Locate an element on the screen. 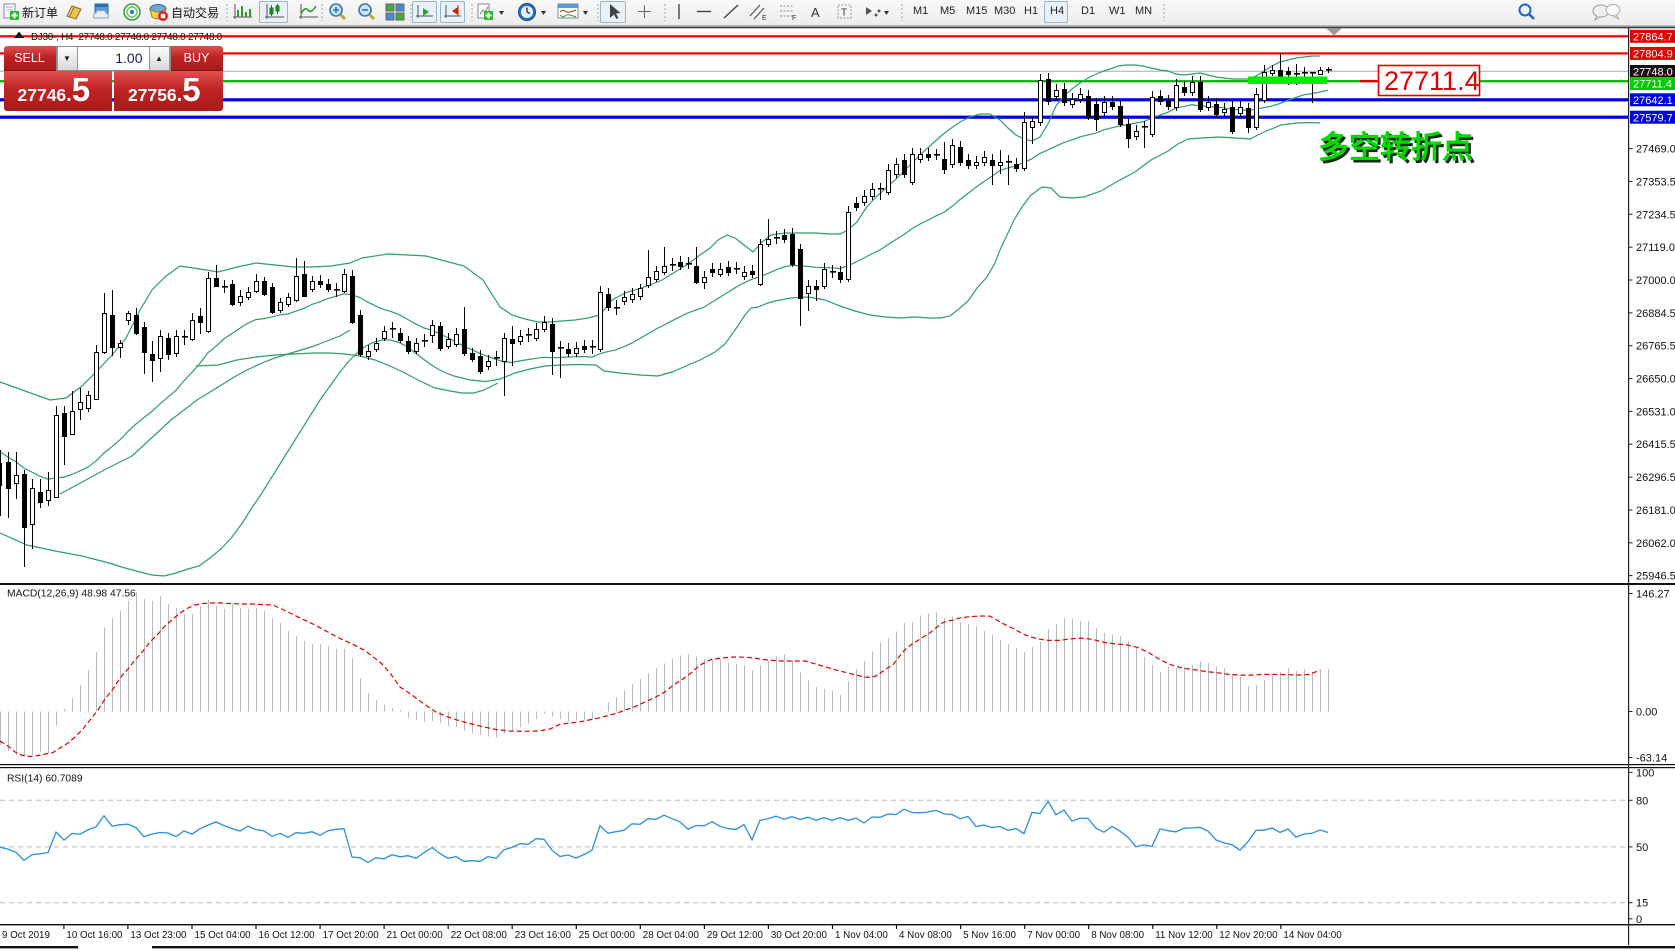 This screenshot has height=951, width=1675. svg-text: 15 is located at coordinates (1642, 904).